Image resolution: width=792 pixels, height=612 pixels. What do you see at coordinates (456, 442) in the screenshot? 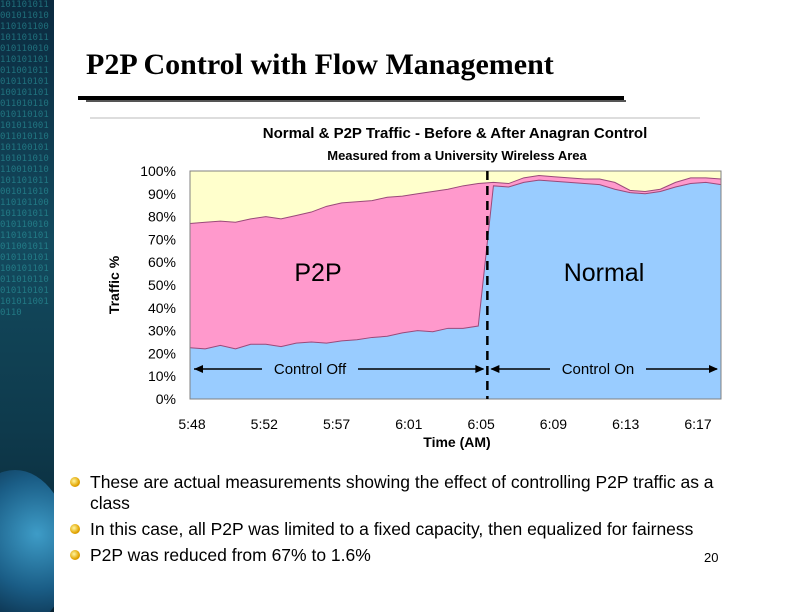
I see `x-axis-label: Time (AM)` at bounding box center [456, 442].